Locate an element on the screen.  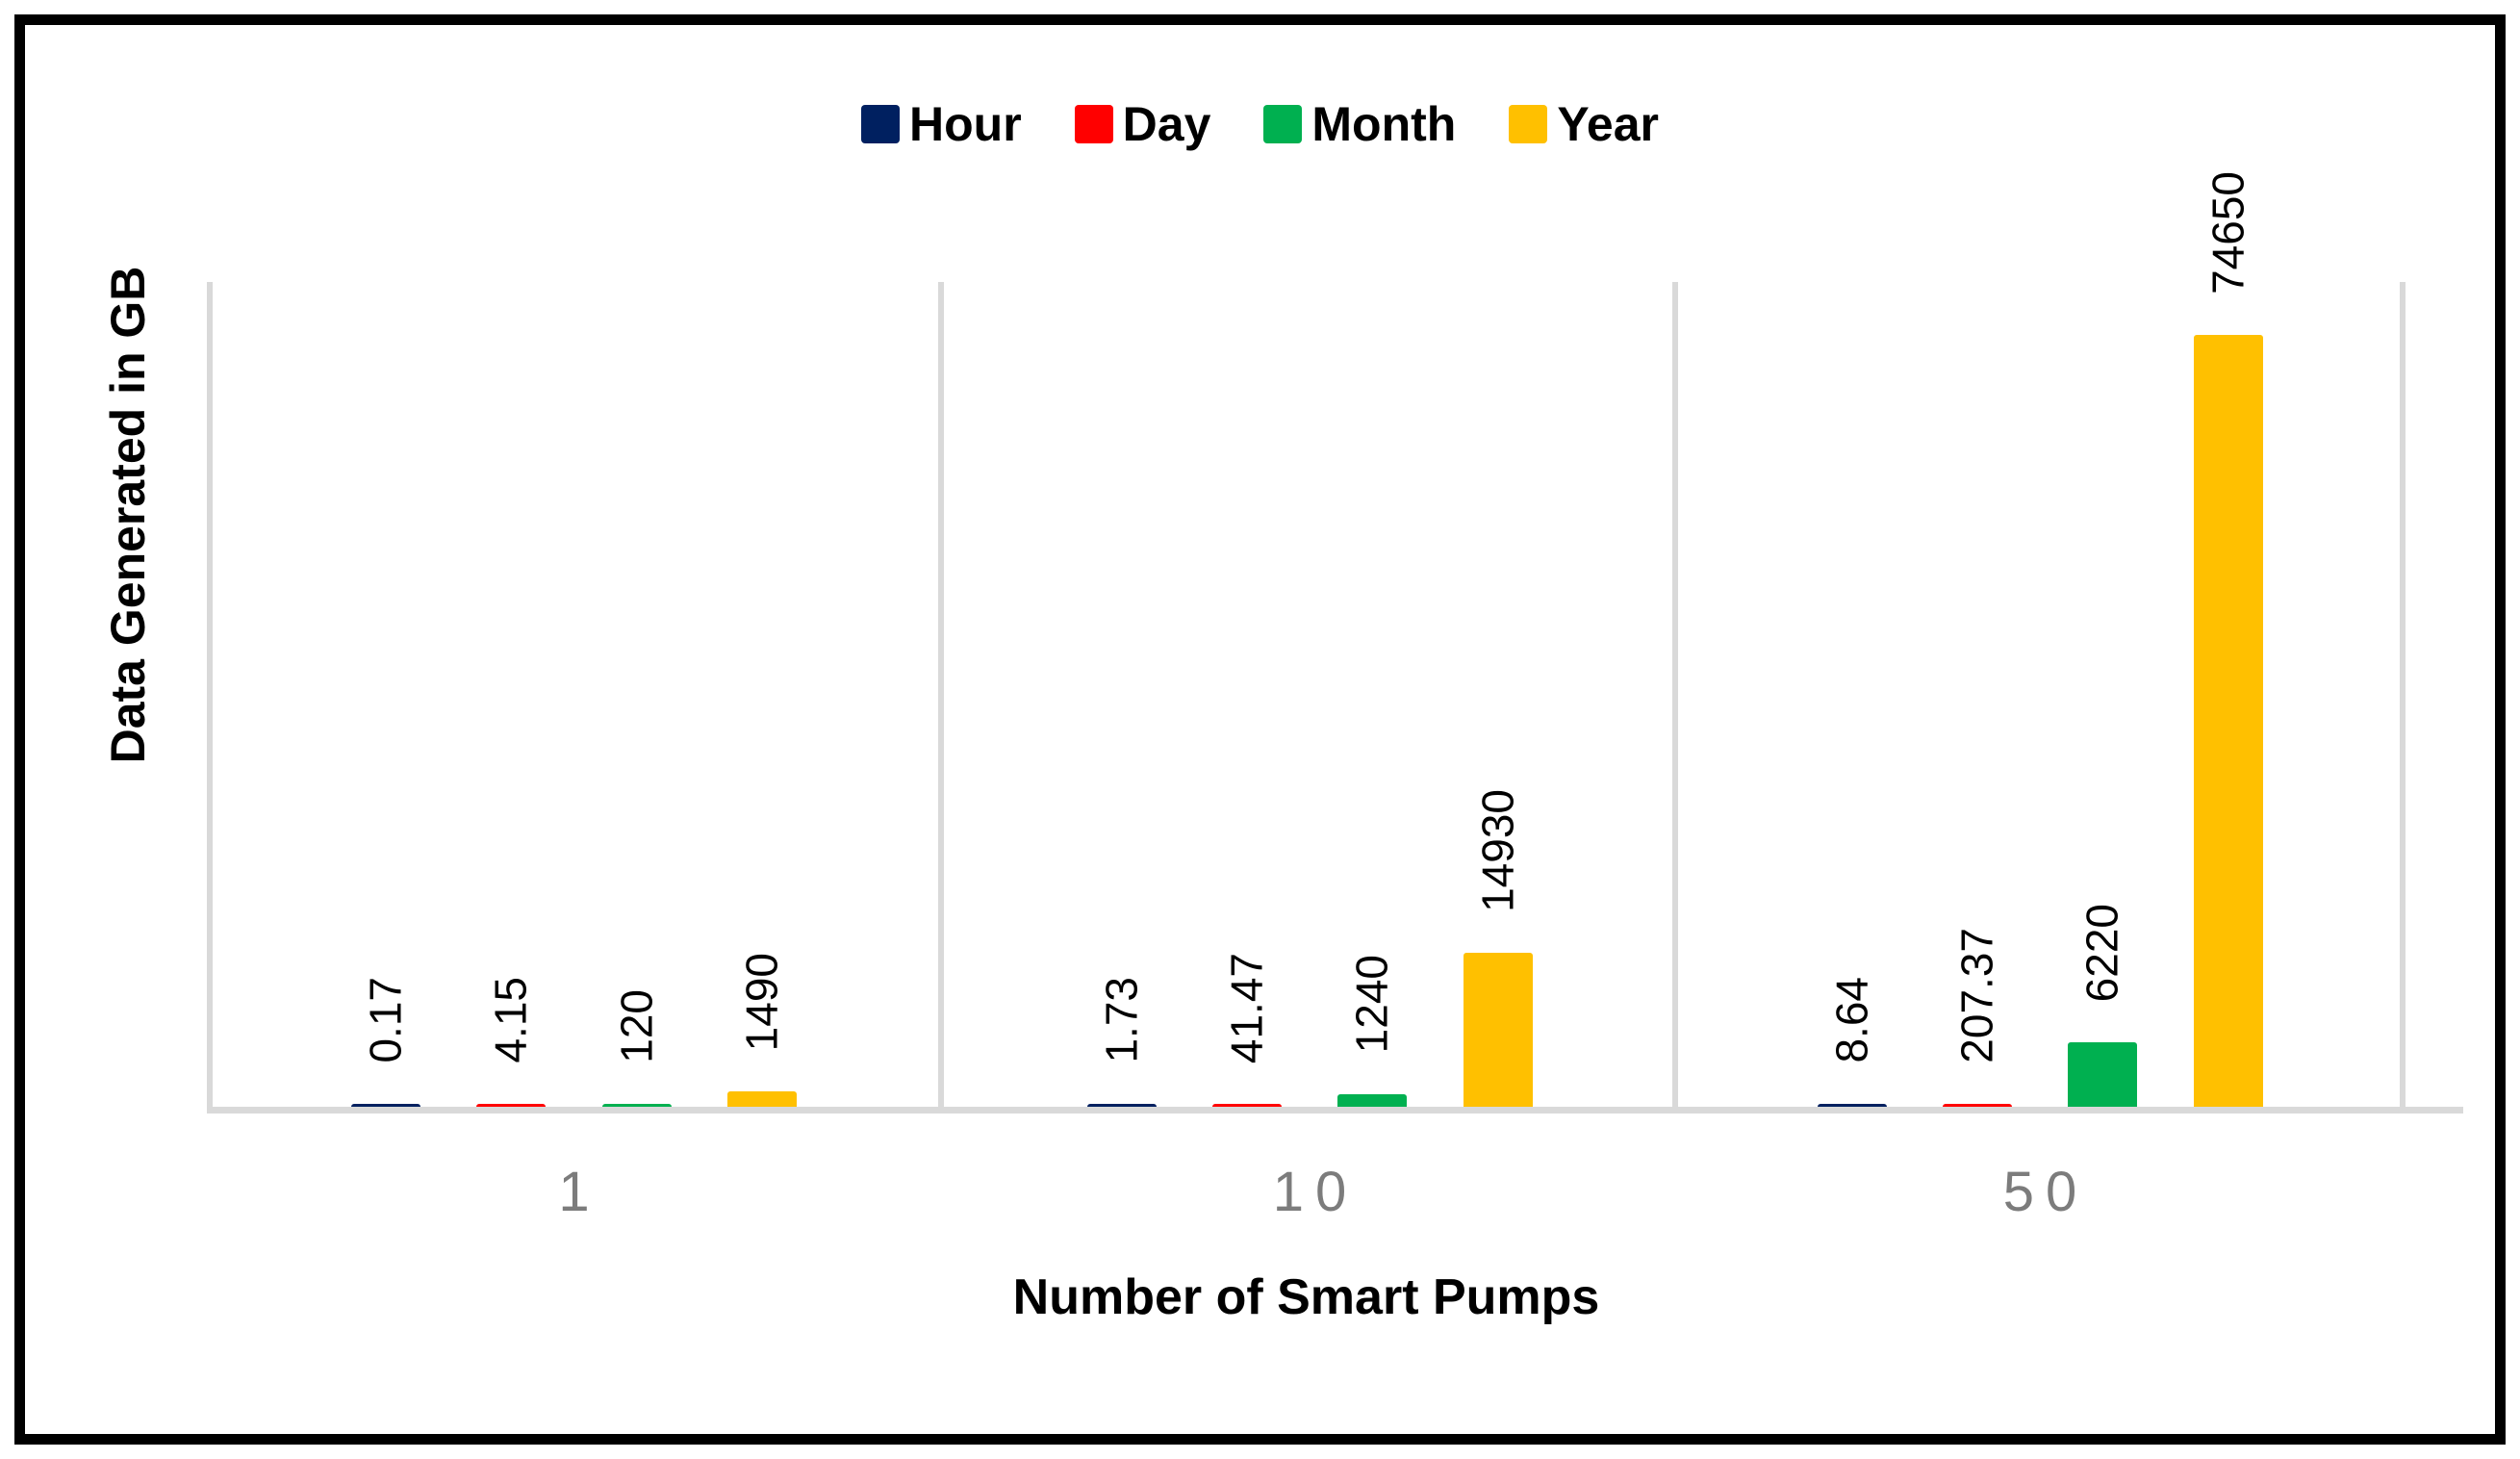
x-tick-10: 10 is located at coordinates (1316, 1192).